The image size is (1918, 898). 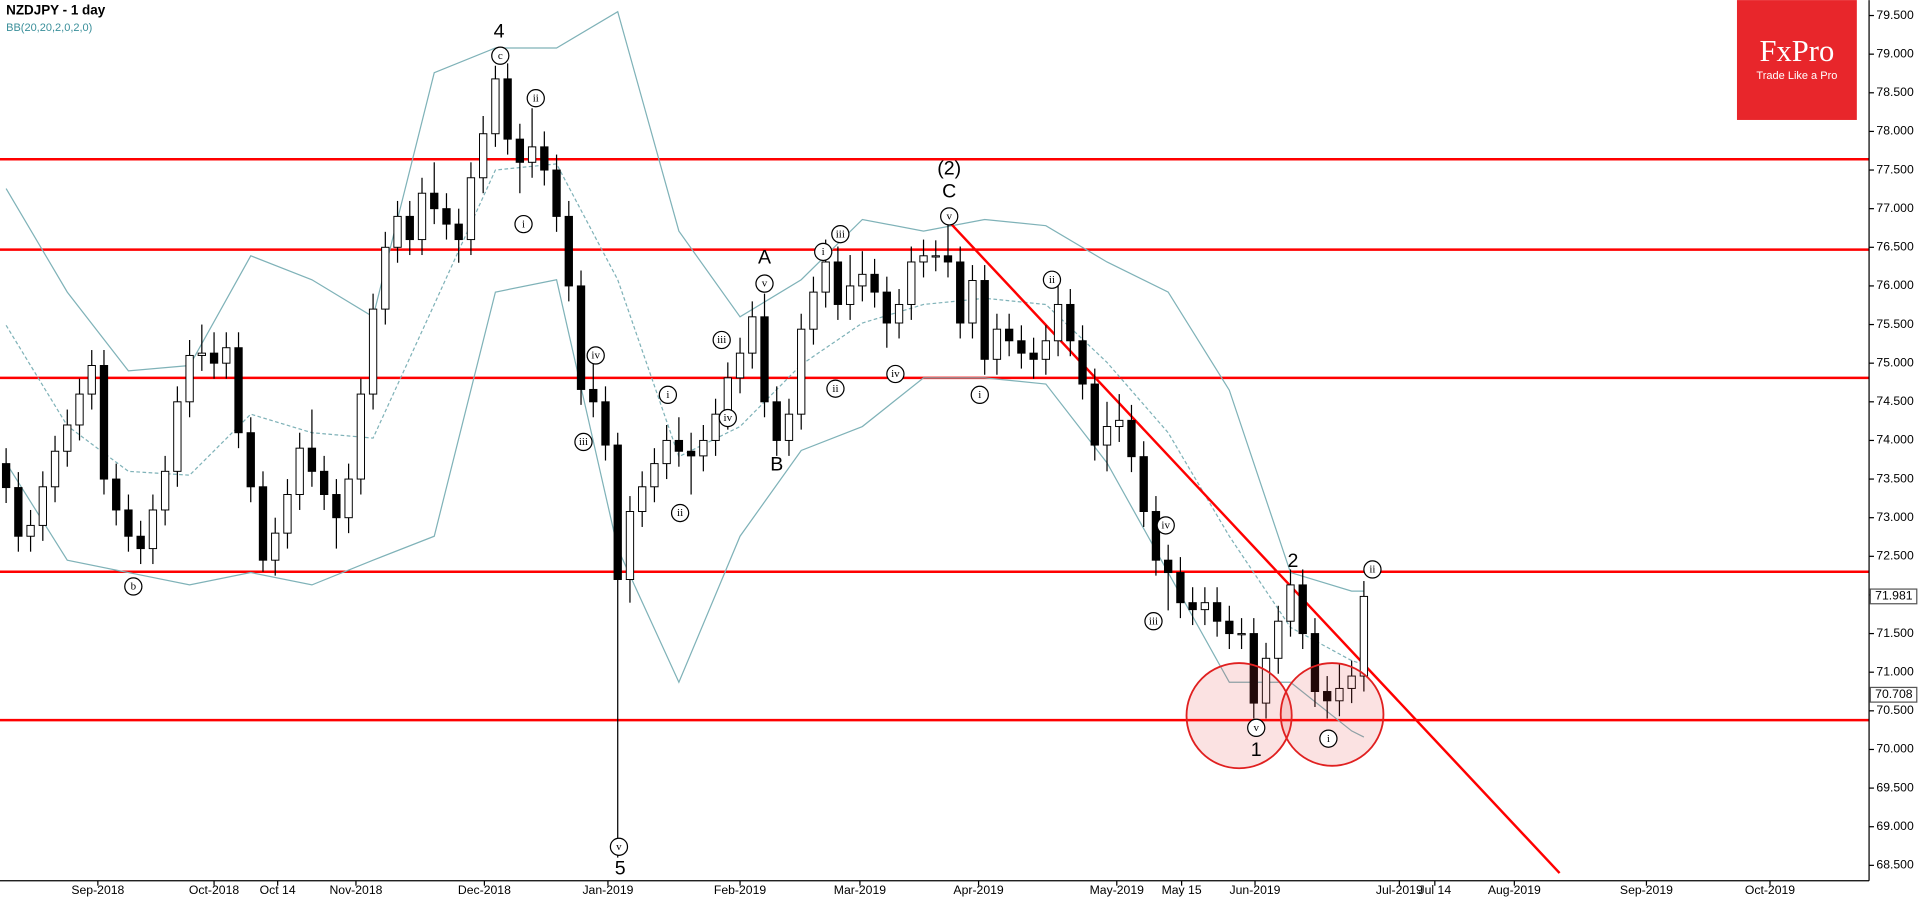 What do you see at coordinates (728, 418) in the screenshot?
I see `annotation: iv` at bounding box center [728, 418].